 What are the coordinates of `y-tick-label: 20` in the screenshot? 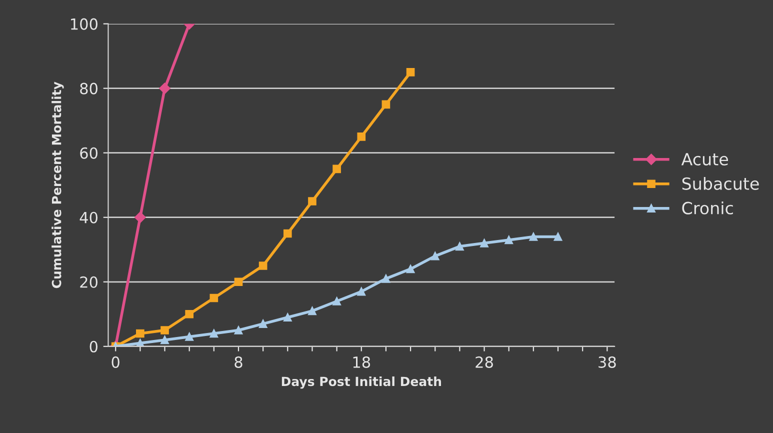 It's located at (89, 282).